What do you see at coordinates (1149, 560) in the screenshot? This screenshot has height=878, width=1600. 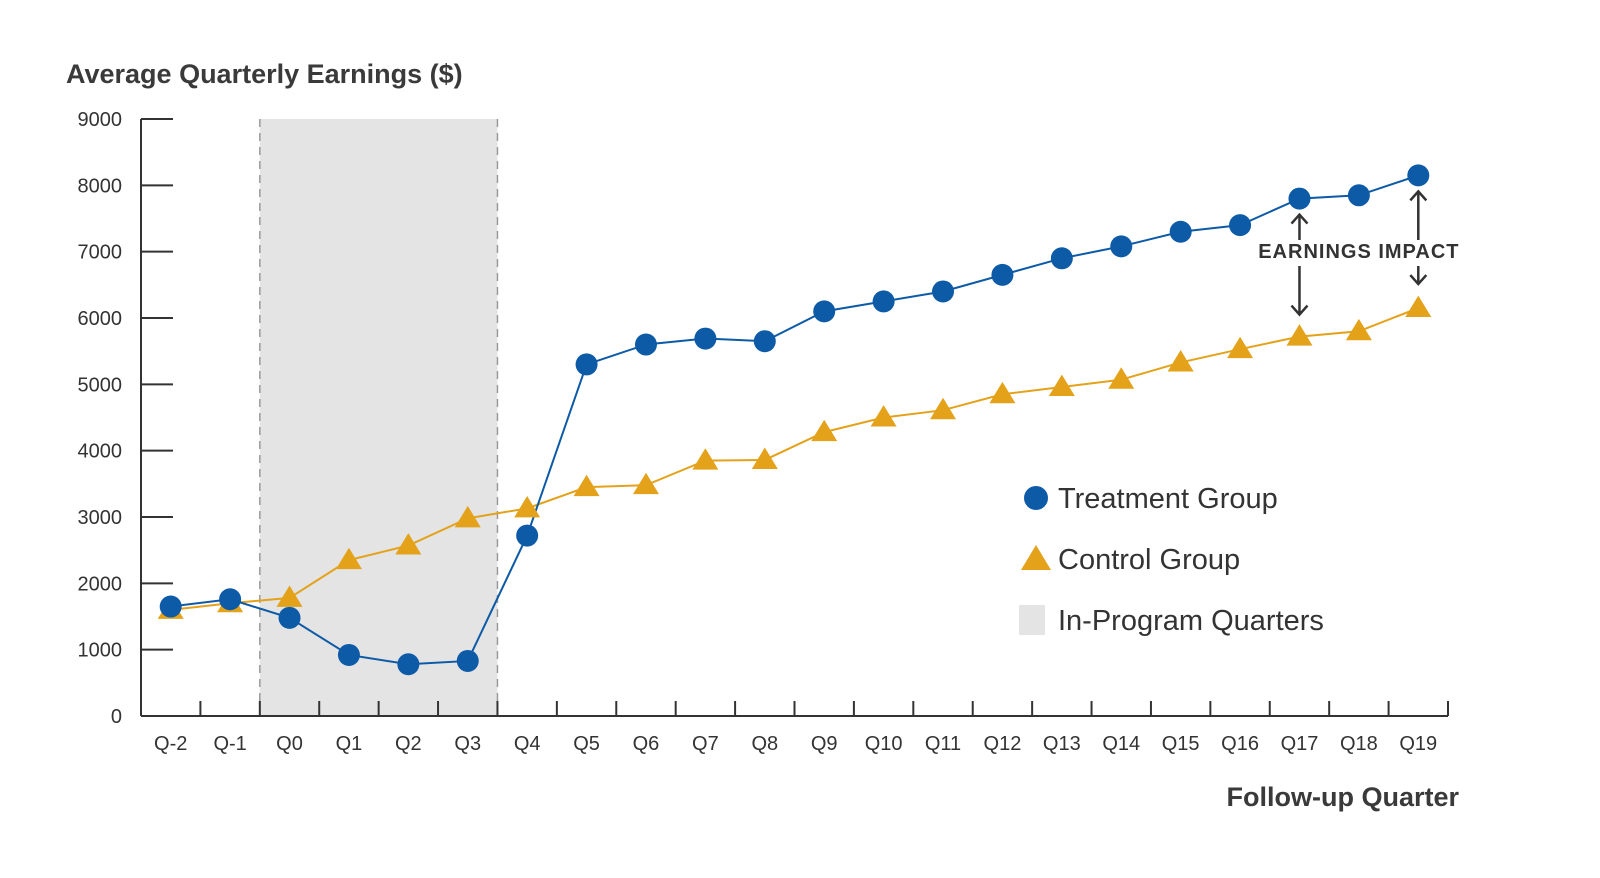 I see `legend-entry-label: Control Group` at bounding box center [1149, 560].